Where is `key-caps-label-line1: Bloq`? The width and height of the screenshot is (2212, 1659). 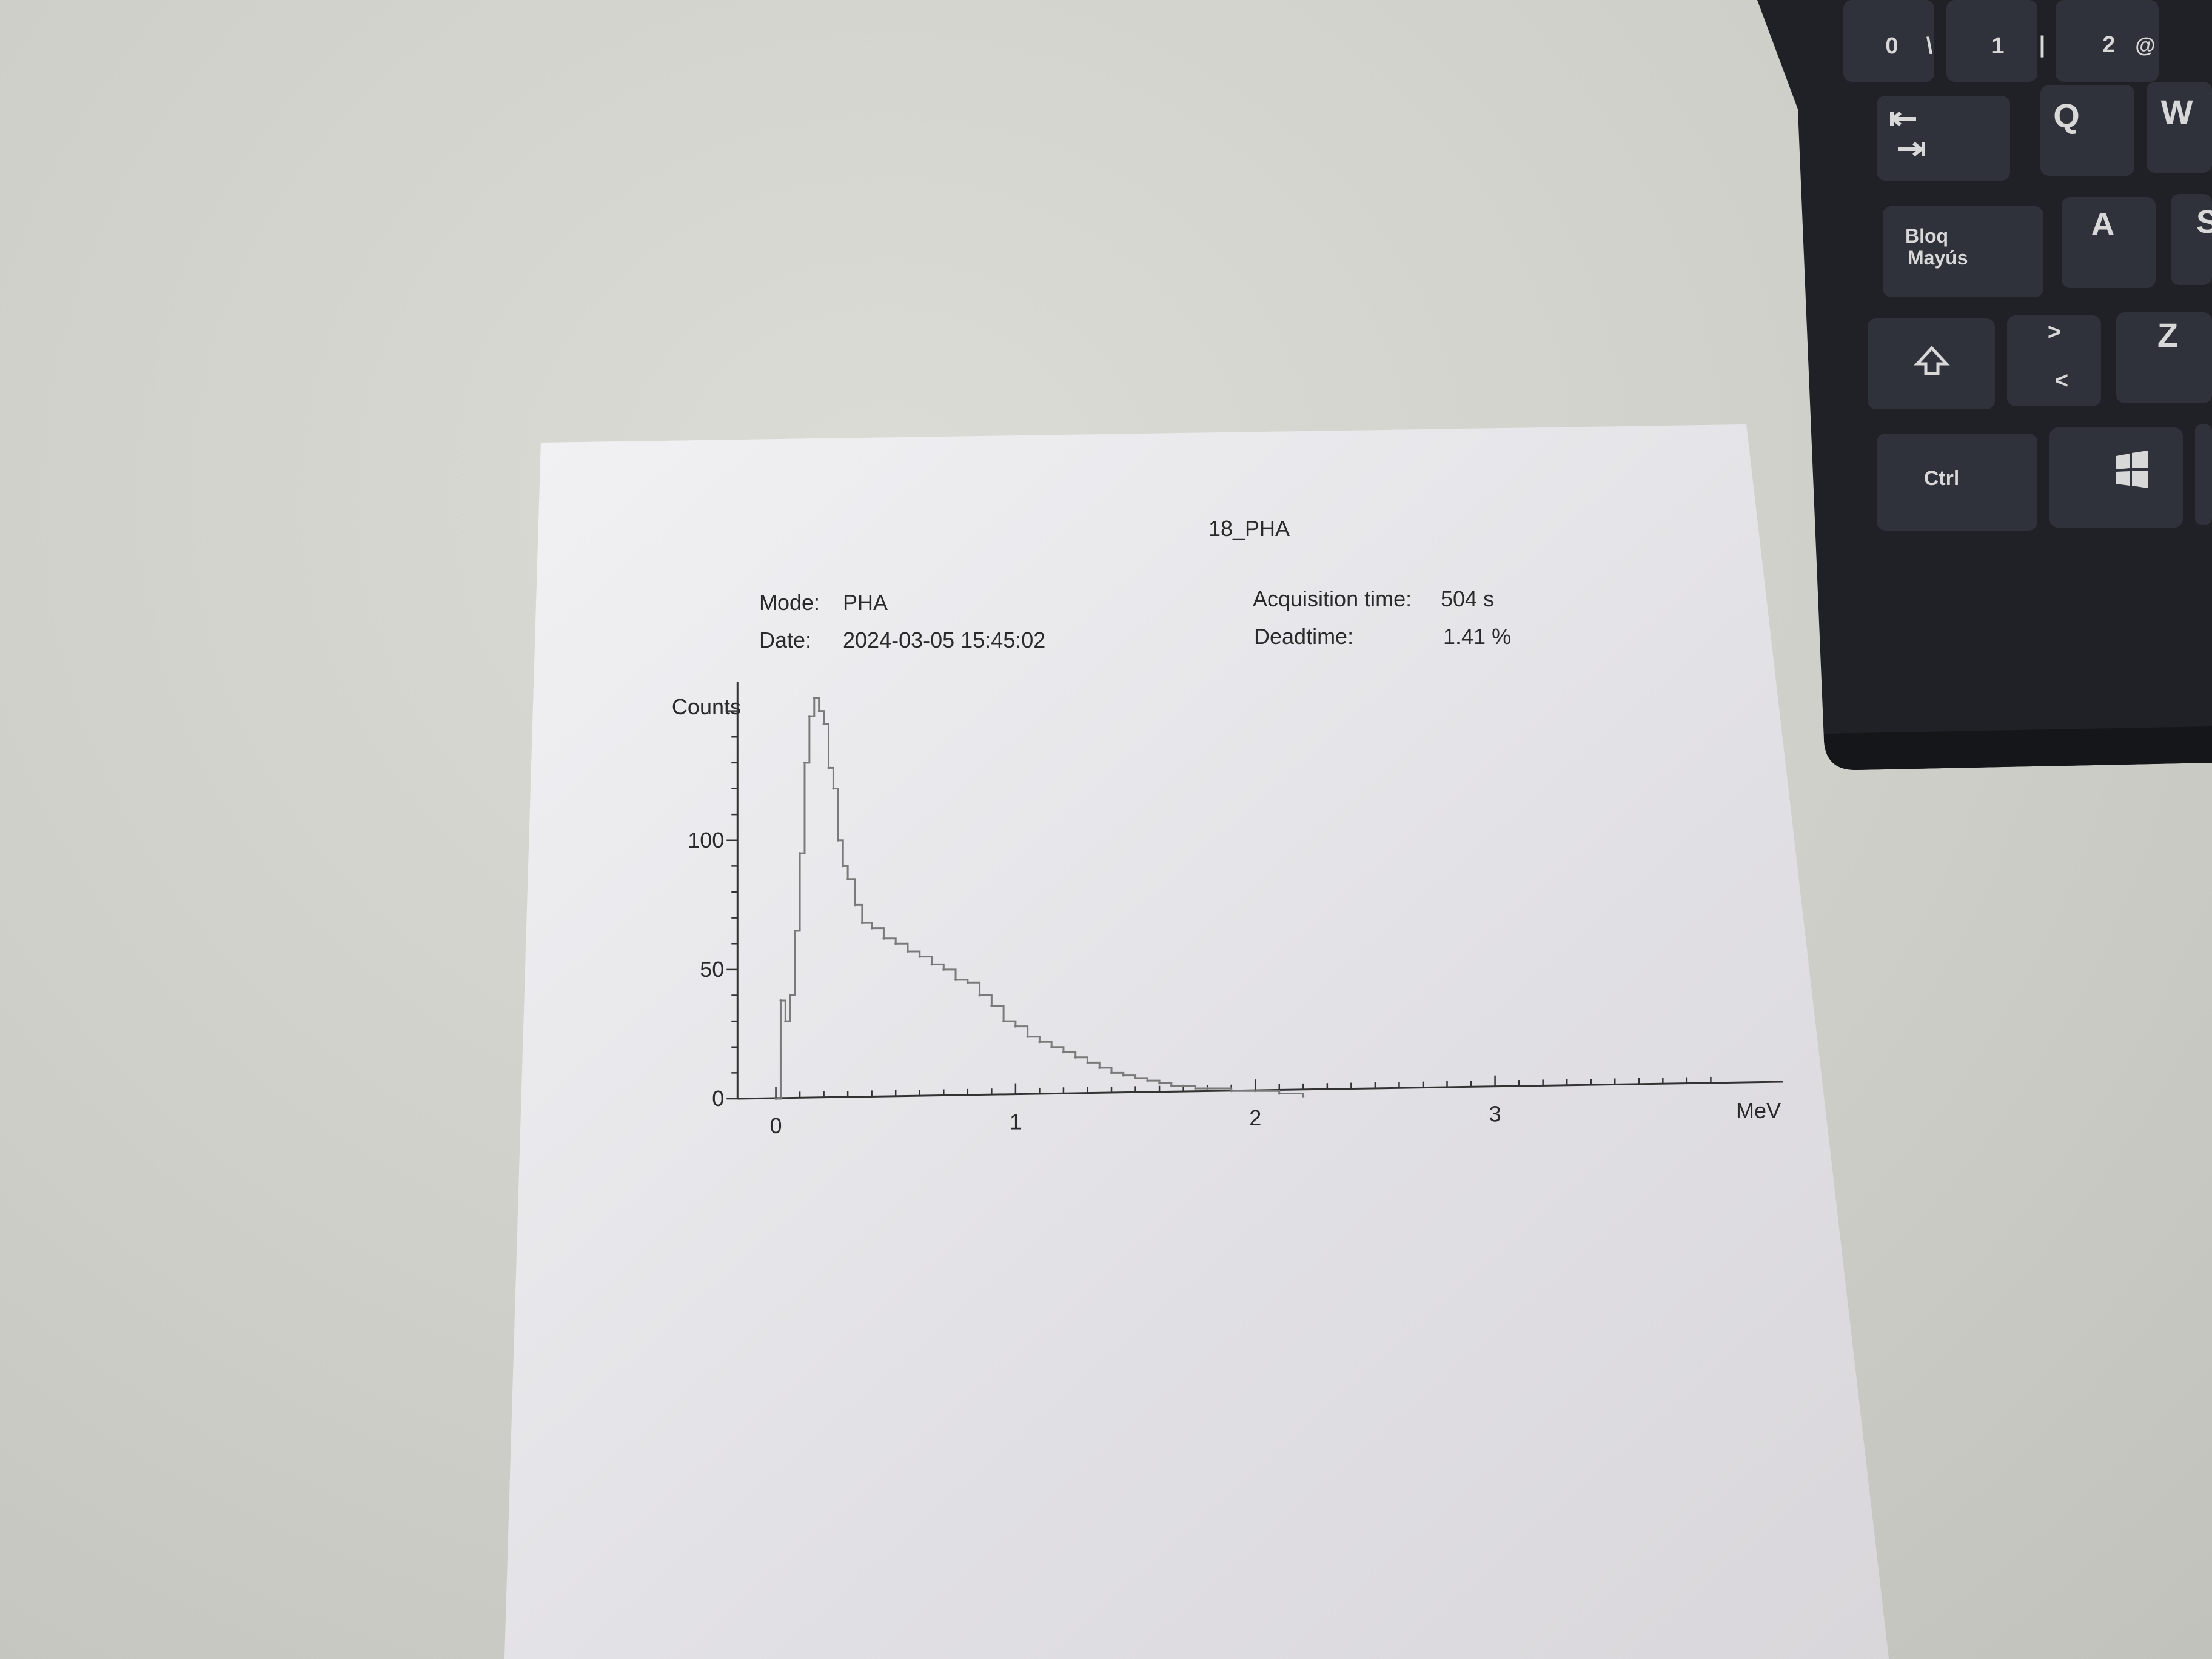
key-caps-label-line1: Bloq is located at coordinates (1927, 236).